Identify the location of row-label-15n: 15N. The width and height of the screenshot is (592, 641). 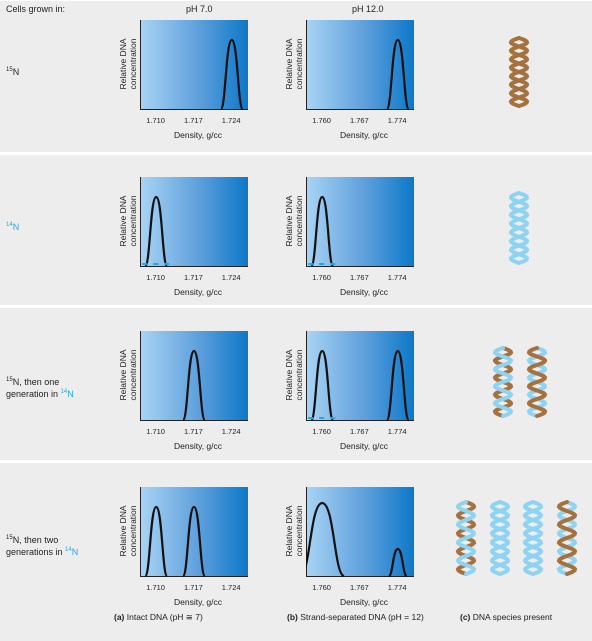
(13, 72).